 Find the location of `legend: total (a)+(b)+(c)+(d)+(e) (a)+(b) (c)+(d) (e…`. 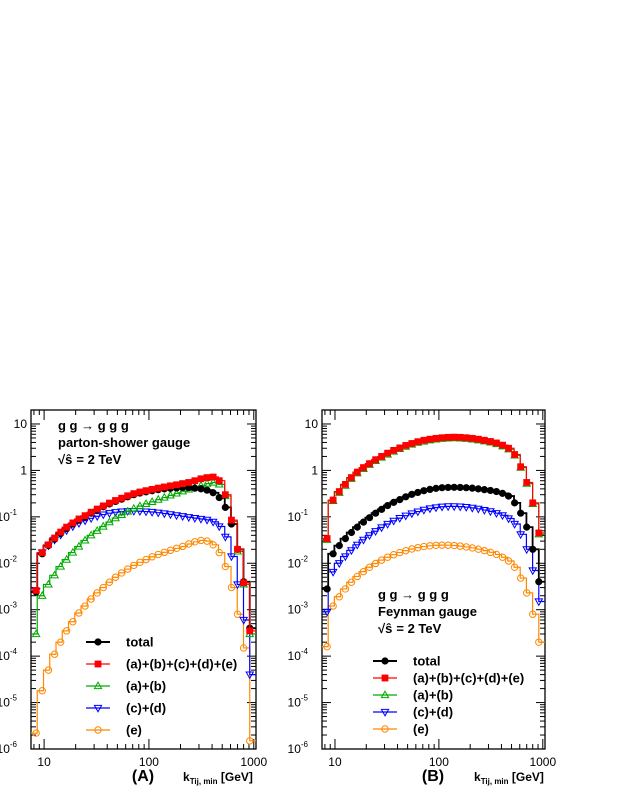

legend: total (a)+(b)+(c)+(d)+(e) (a)+(b) (c)+(d) (e… is located at coordinates (161, 686).